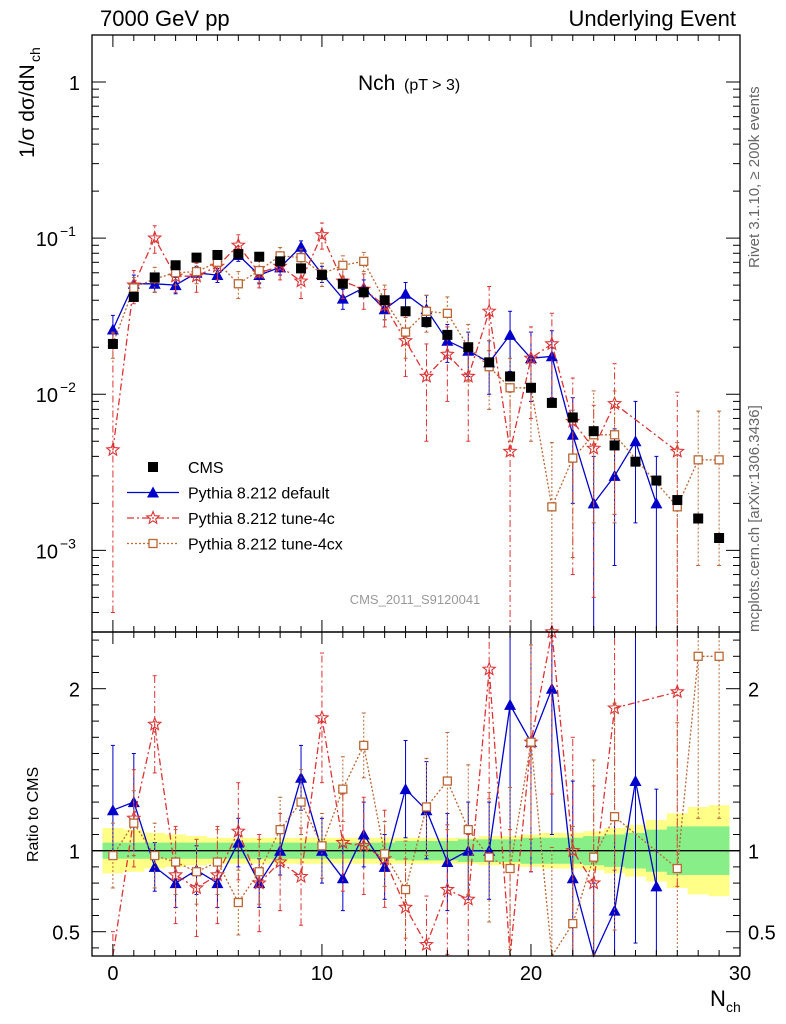 Image resolution: width=786 pixels, height=1024 pixels. What do you see at coordinates (47, 240) in the screenshot?
I see `y-tick-label: 10` at bounding box center [47, 240].